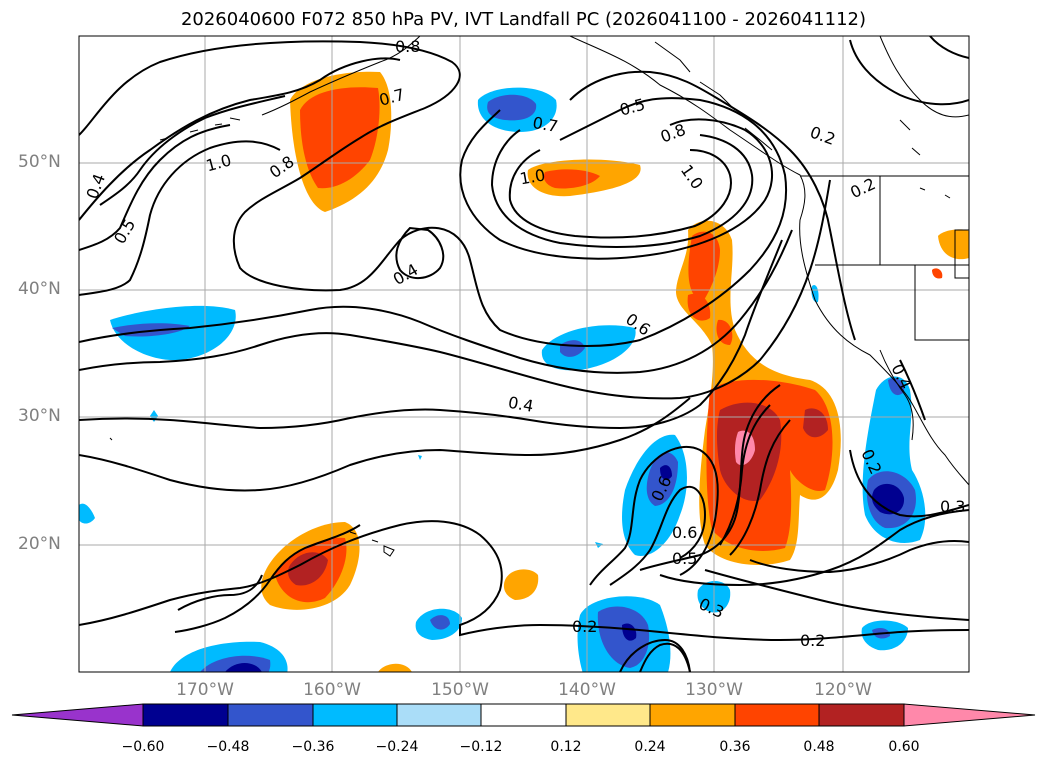  What do you see at coordinates (735, 747) in the screenshot?
I see `colorbar-tick-label: 0.36` at bounding box center [735, 747].